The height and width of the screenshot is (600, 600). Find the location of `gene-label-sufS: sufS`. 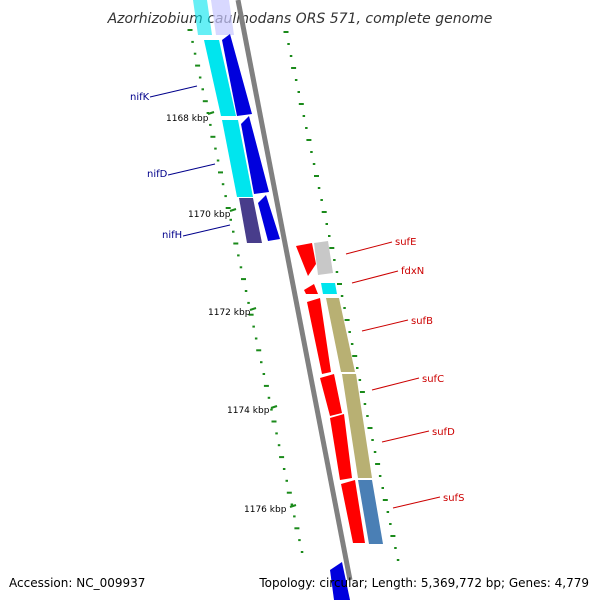

gene-label-sufS: sufS is located at coordinates (453, 498).